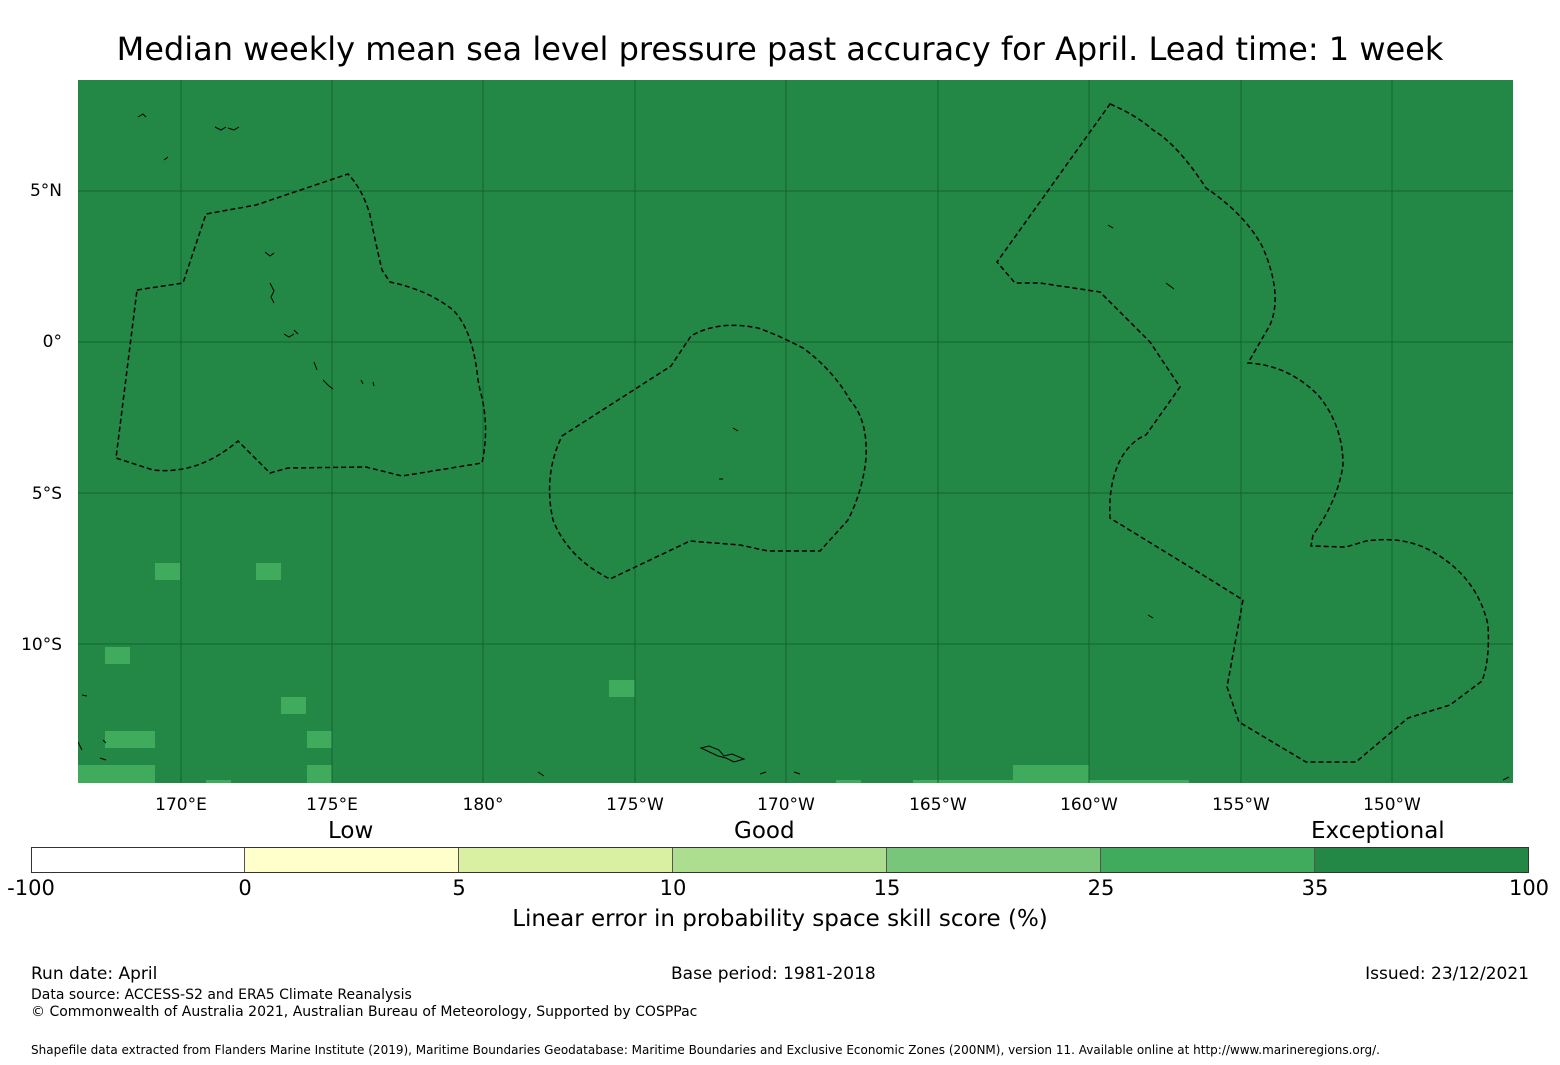 The height and width of the screenshot is (1065, 1560). I want to click on colorbar-tick: 0, so click(245, 888).